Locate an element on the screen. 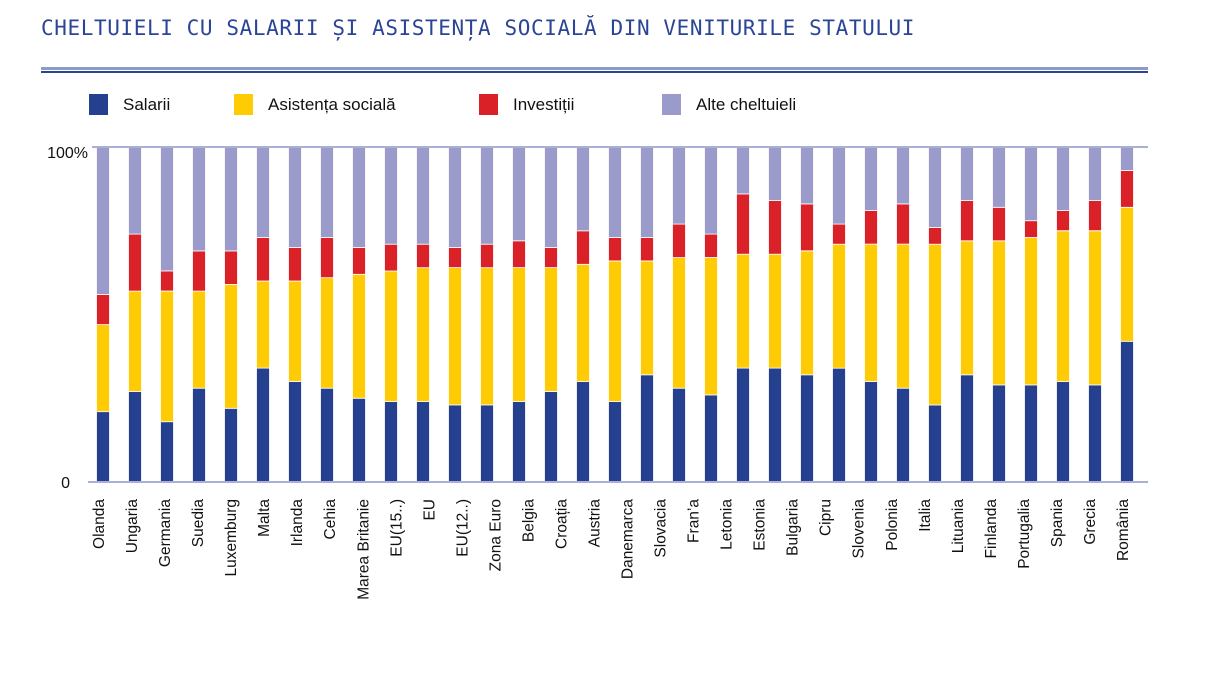 The width and height of the screenshot is (1216, 694). x-tick-label: Finlanda is located at coordinates (991, 529).